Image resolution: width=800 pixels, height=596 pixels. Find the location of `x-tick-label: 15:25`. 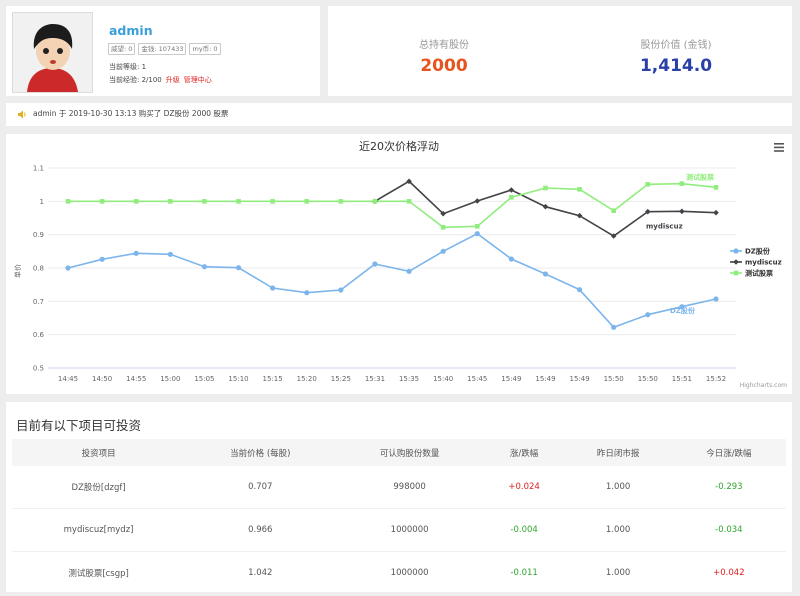

x-tick-label: 15:25 is located at coordinates (341, 379).